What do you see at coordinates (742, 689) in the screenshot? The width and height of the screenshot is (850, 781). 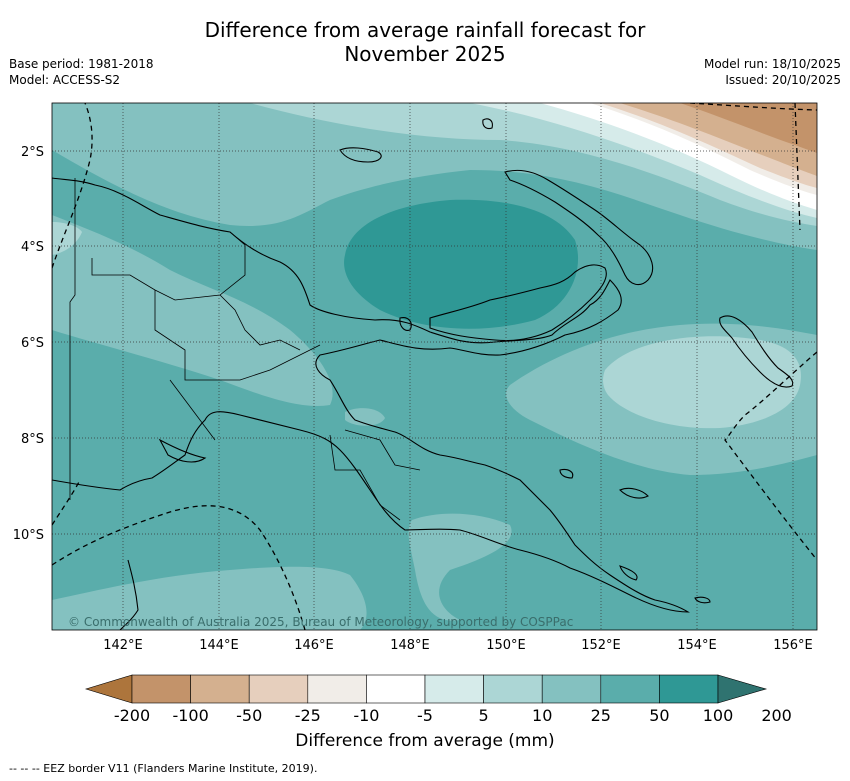 I see `colorbar-extend-max` at bounding box center [742, 689].